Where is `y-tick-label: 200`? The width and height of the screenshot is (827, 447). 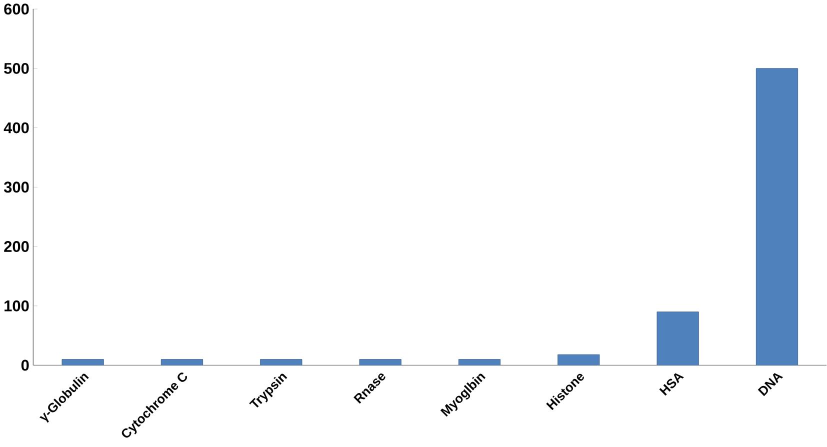 y-tick-label: 200 is located at coordinates (16, 246).